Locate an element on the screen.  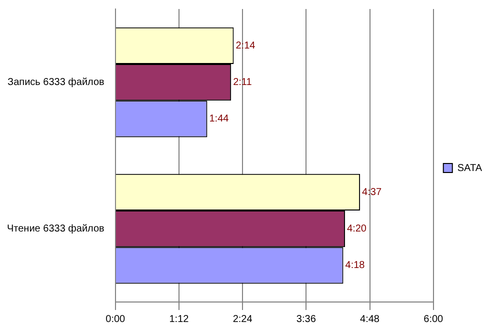
data-label: 2:14 is located at coordinates (246, 46).